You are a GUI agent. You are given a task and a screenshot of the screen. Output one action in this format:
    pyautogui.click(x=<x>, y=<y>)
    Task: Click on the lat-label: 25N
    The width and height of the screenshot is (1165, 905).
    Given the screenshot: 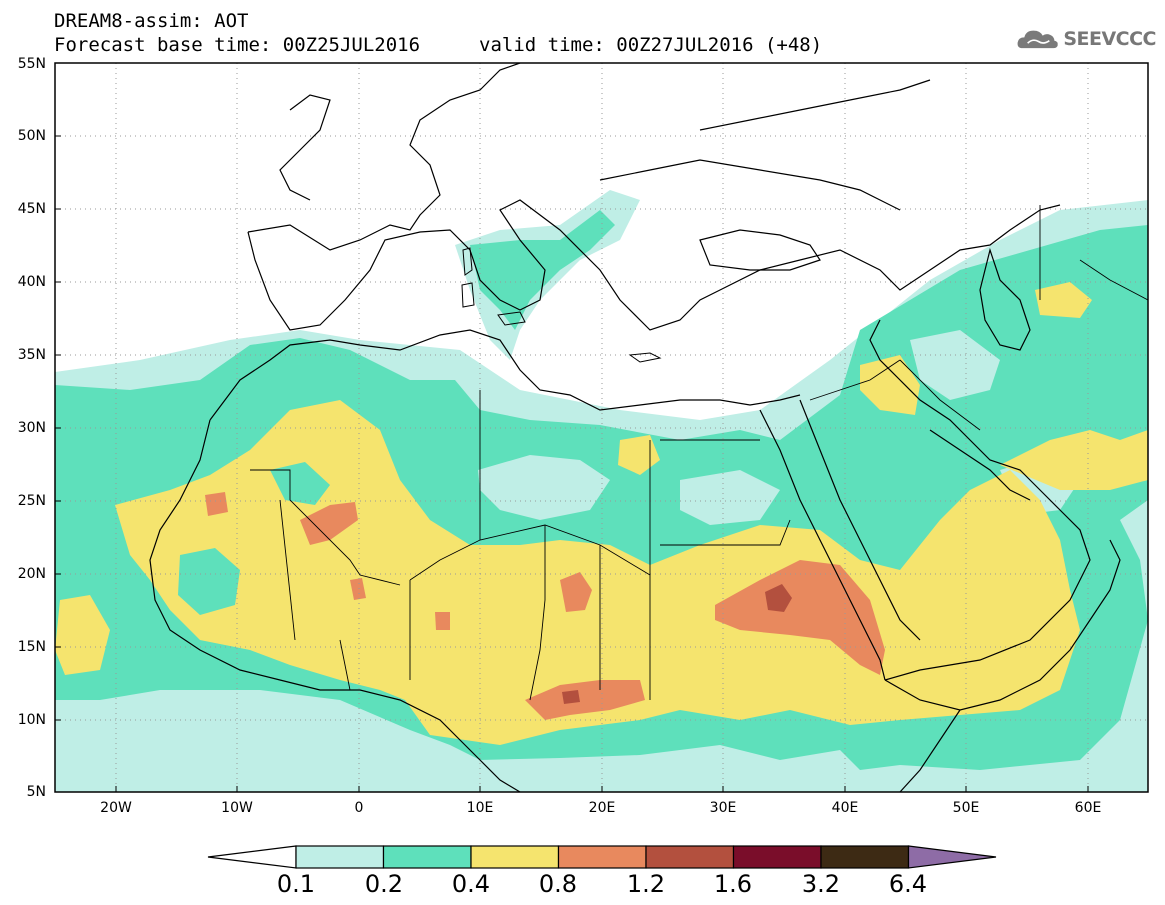 What is the action you would take?
    pyautogui.click(x=31, y=501)
    